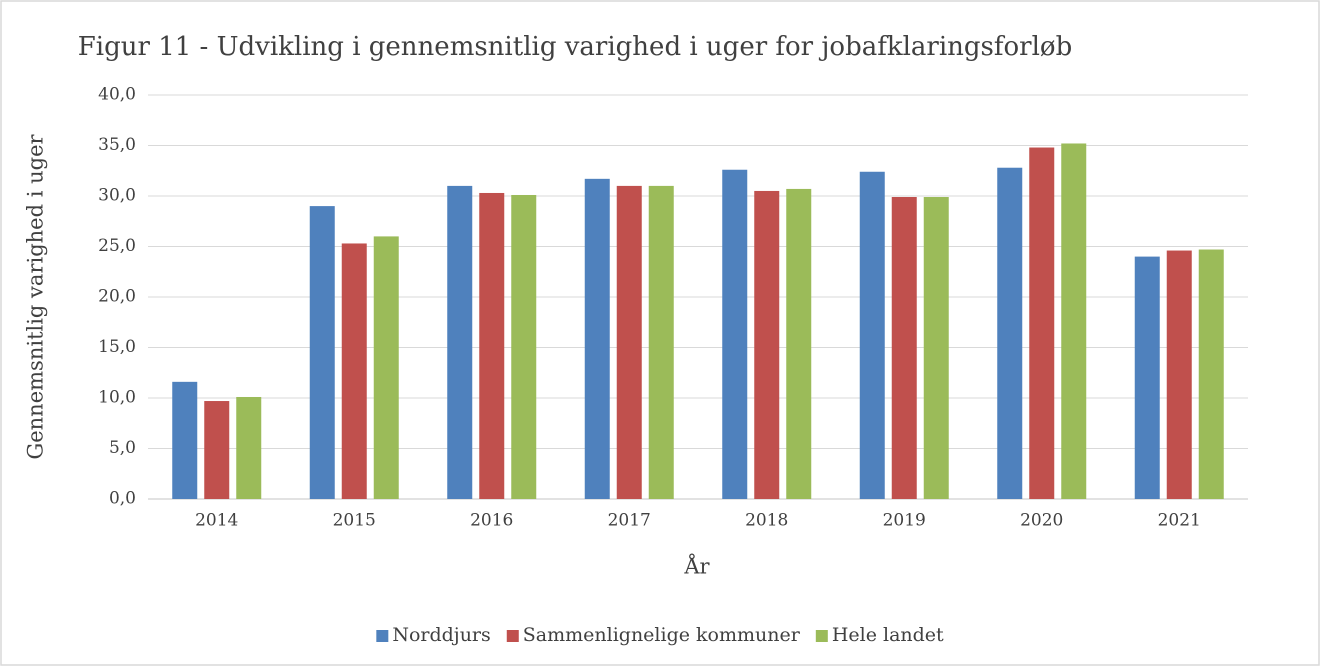  What do you see at coordinates (888, 635) in the screenshot?
I see `legend-label: Hele landet` at bounding box center [888, 635].